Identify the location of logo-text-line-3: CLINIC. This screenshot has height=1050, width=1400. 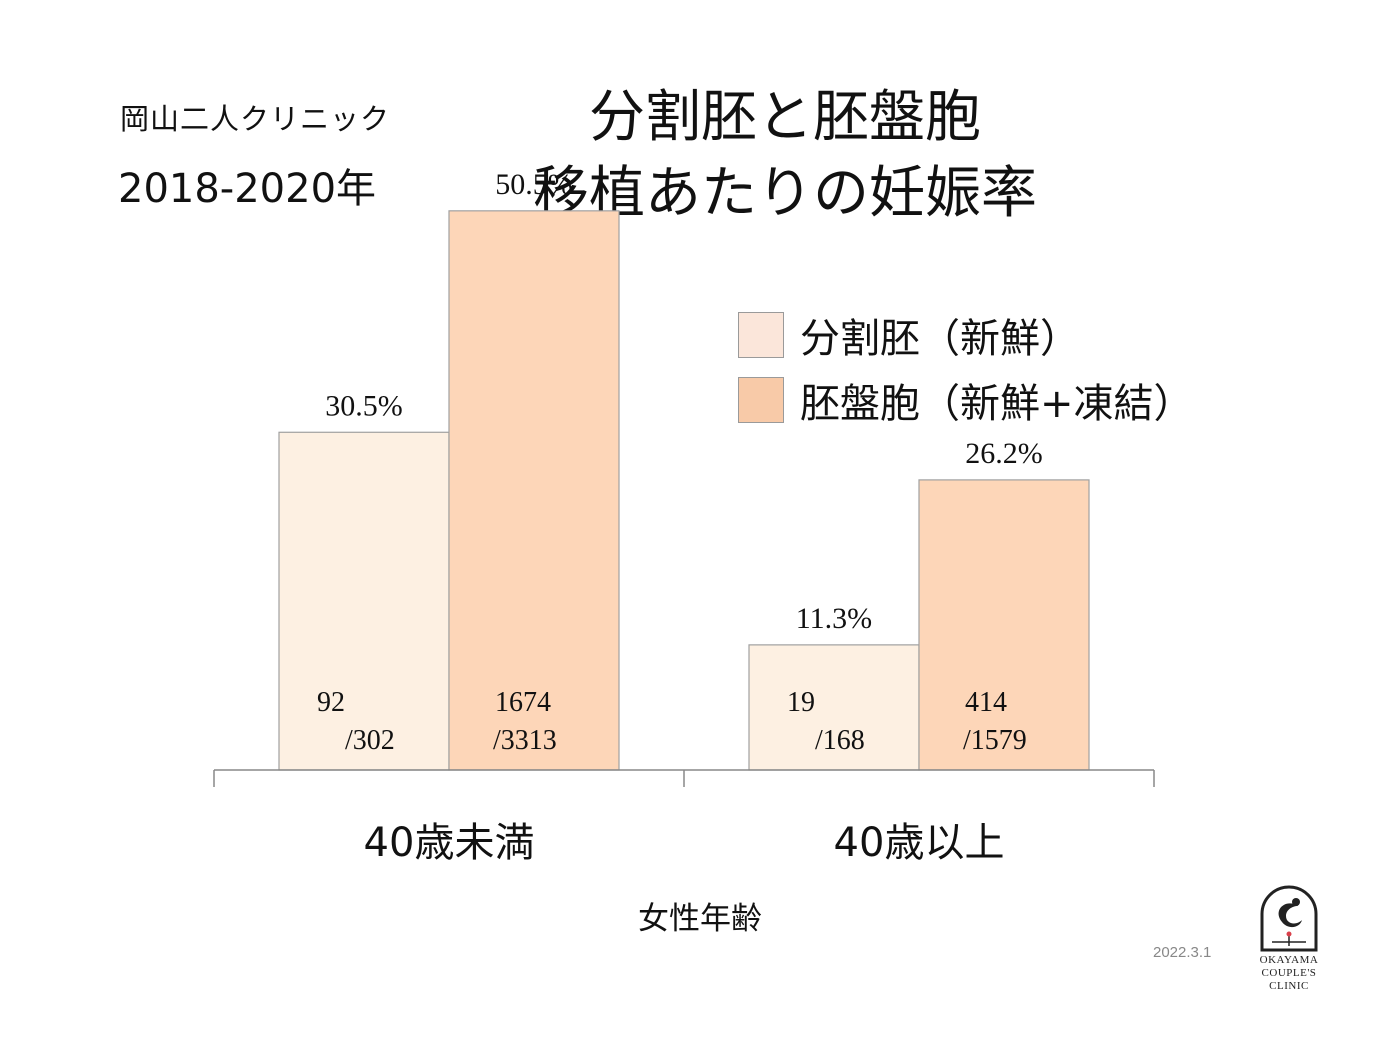
(1289, 986).